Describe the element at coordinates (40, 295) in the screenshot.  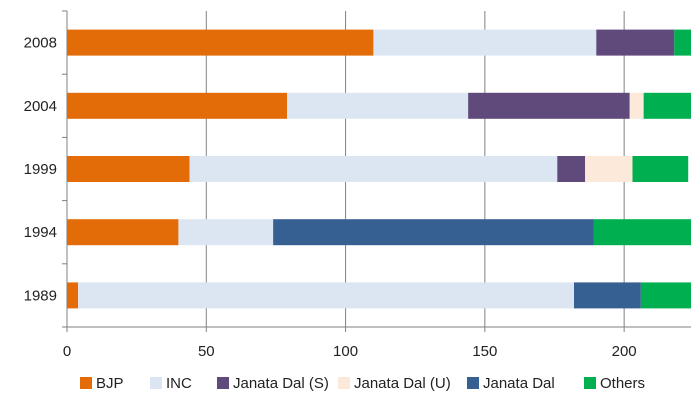
I see `y-tick-label: 1989` at that location.